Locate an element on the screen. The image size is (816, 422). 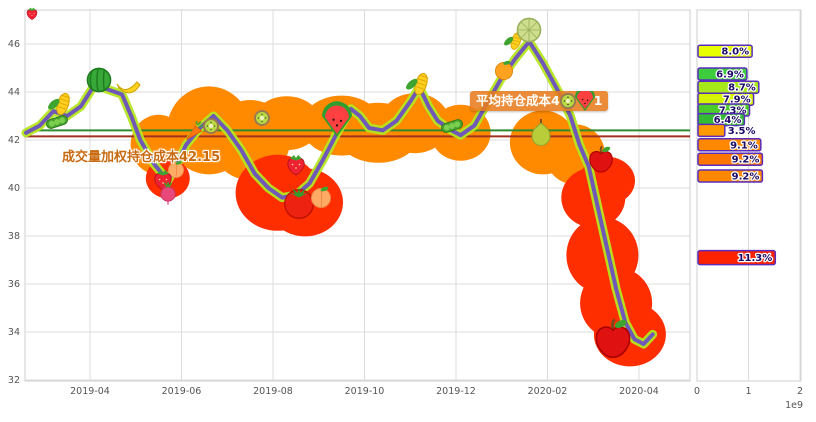
orange-icon is located at coordinates (504, 70).